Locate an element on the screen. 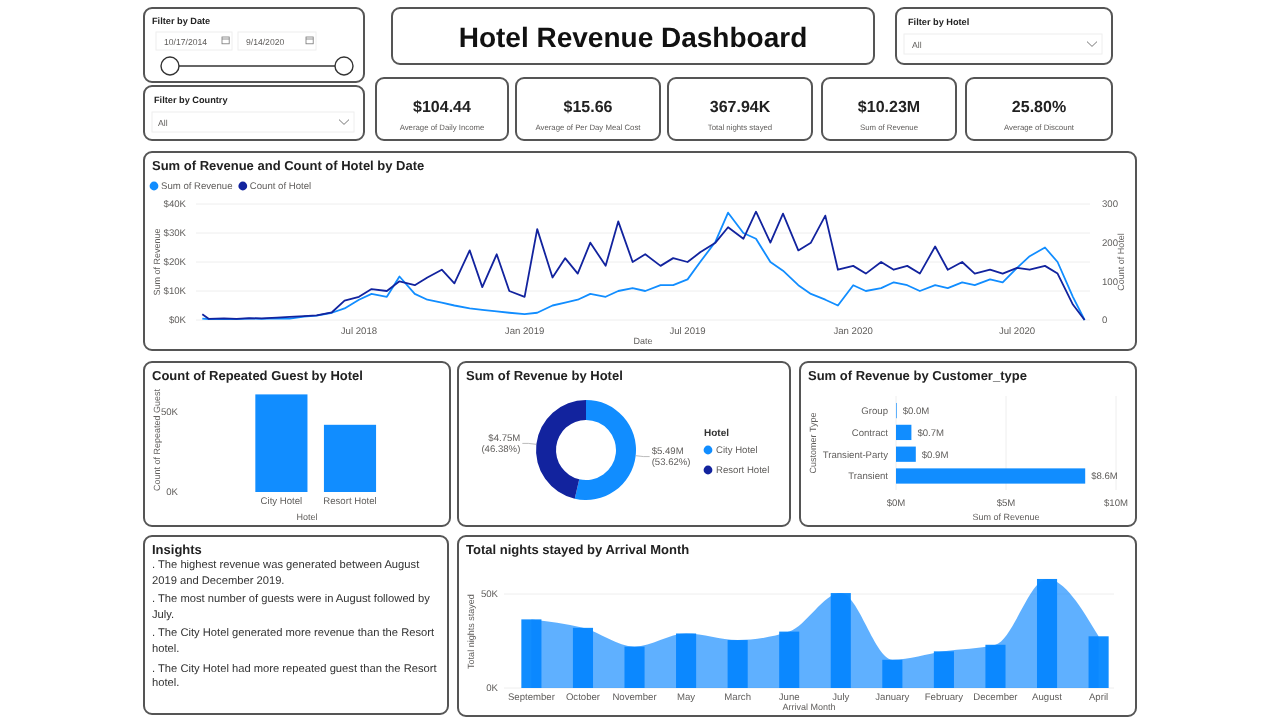  text: $15.66 is located at coordinates (588, 107).